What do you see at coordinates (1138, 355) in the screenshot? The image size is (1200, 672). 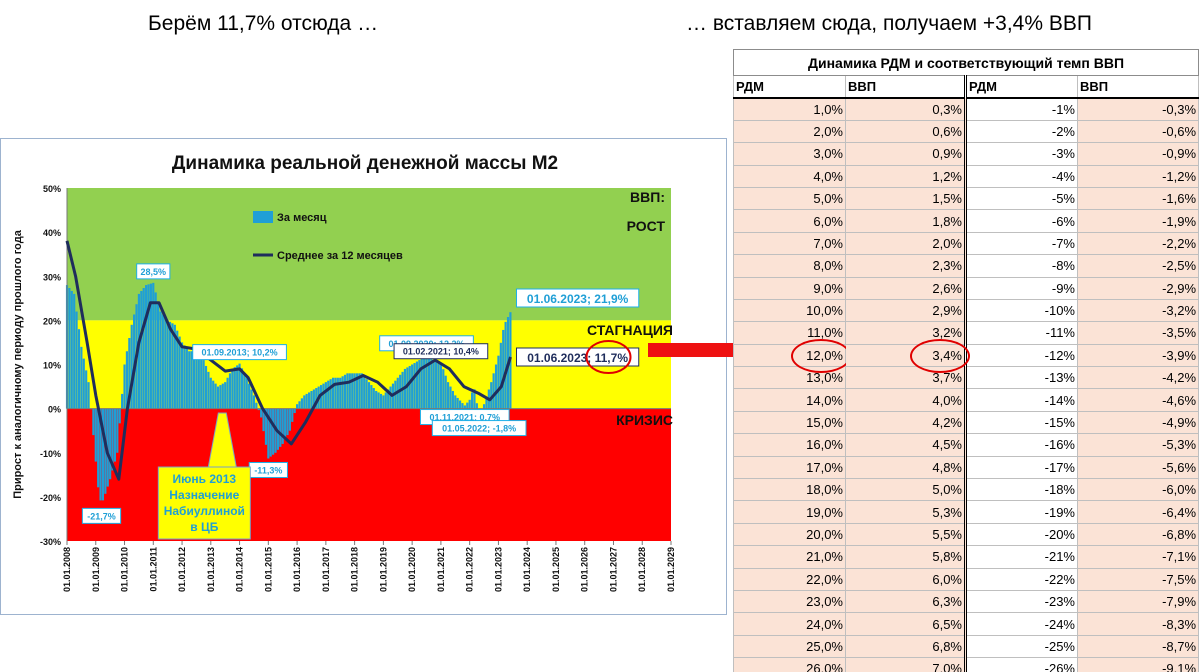 I see `gdp-neg-cell: -3,9%` at bounding box center [1138, 355].